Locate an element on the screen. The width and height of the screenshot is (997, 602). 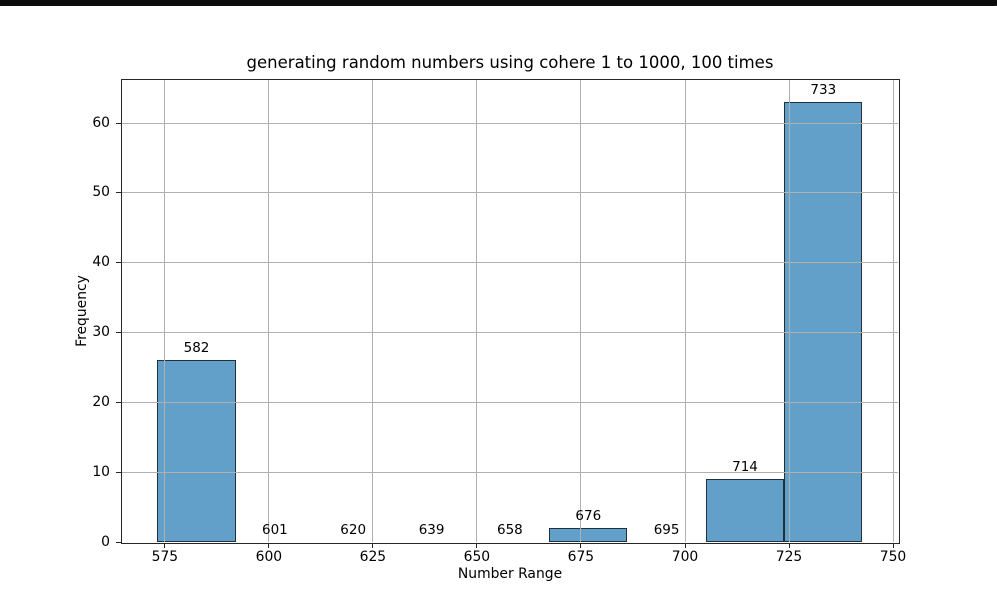
y-tick-label: 0 is located at coordinates (105, 541).